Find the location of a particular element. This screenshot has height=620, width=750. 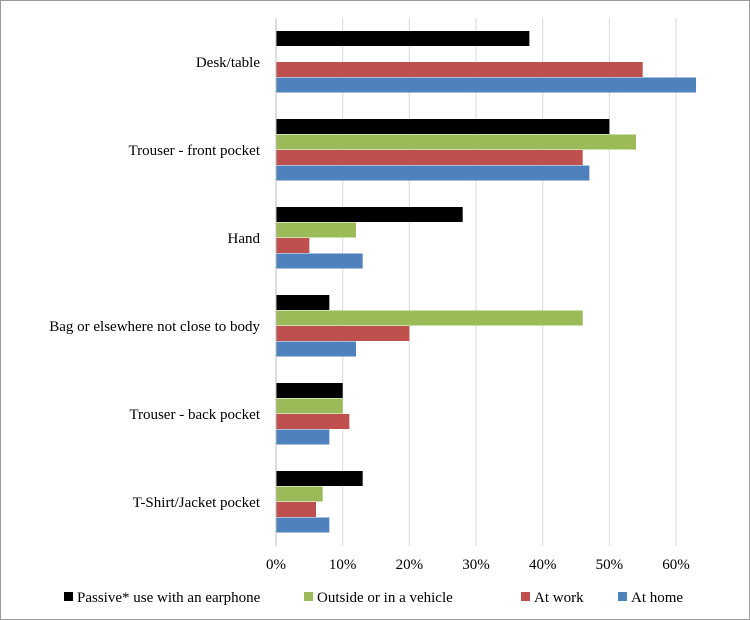

bar-t-shirt-jacket-pocket-at-home is located at coordinates (303, 525).